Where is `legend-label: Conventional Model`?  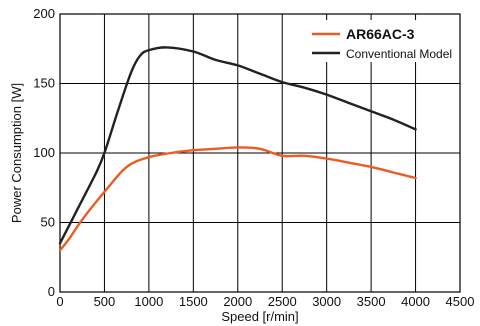 legend-label: Conventional Model is located at coordinates (399, 54).